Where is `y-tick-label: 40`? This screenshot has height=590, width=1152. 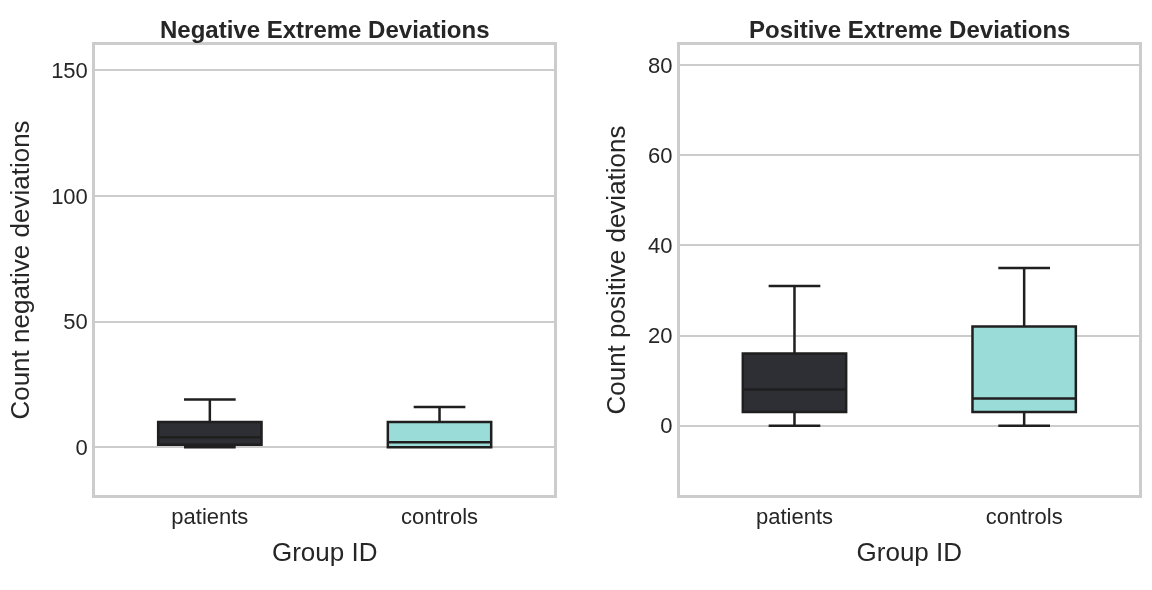 y-tick-label: 40 is located at coordinates (660, 246).